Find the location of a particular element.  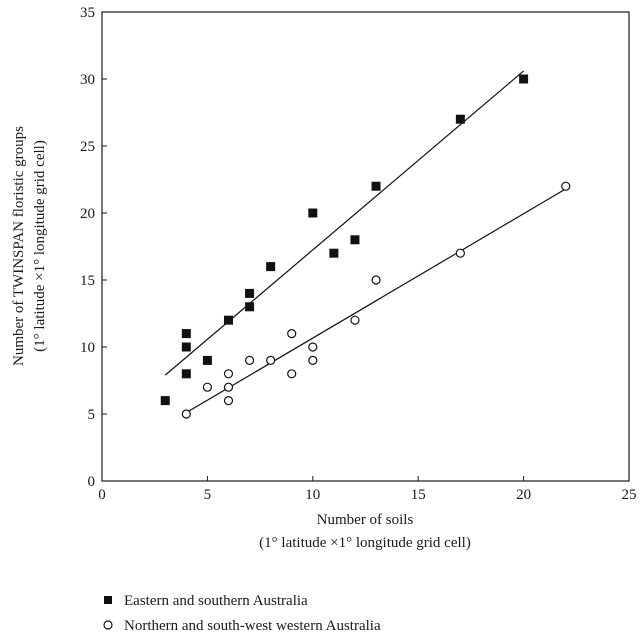

y-tick-label: 25 is located at coordinates (87, 147).